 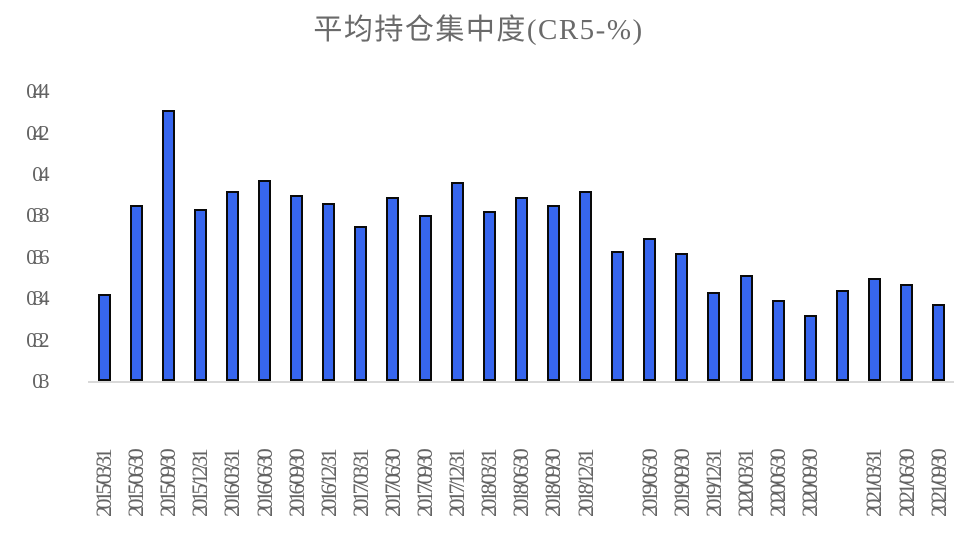 What do you see at coordinates (40, 174) in the screenshot?
I see `y-tick-label: 0.4` at bounding box center [40, 174].